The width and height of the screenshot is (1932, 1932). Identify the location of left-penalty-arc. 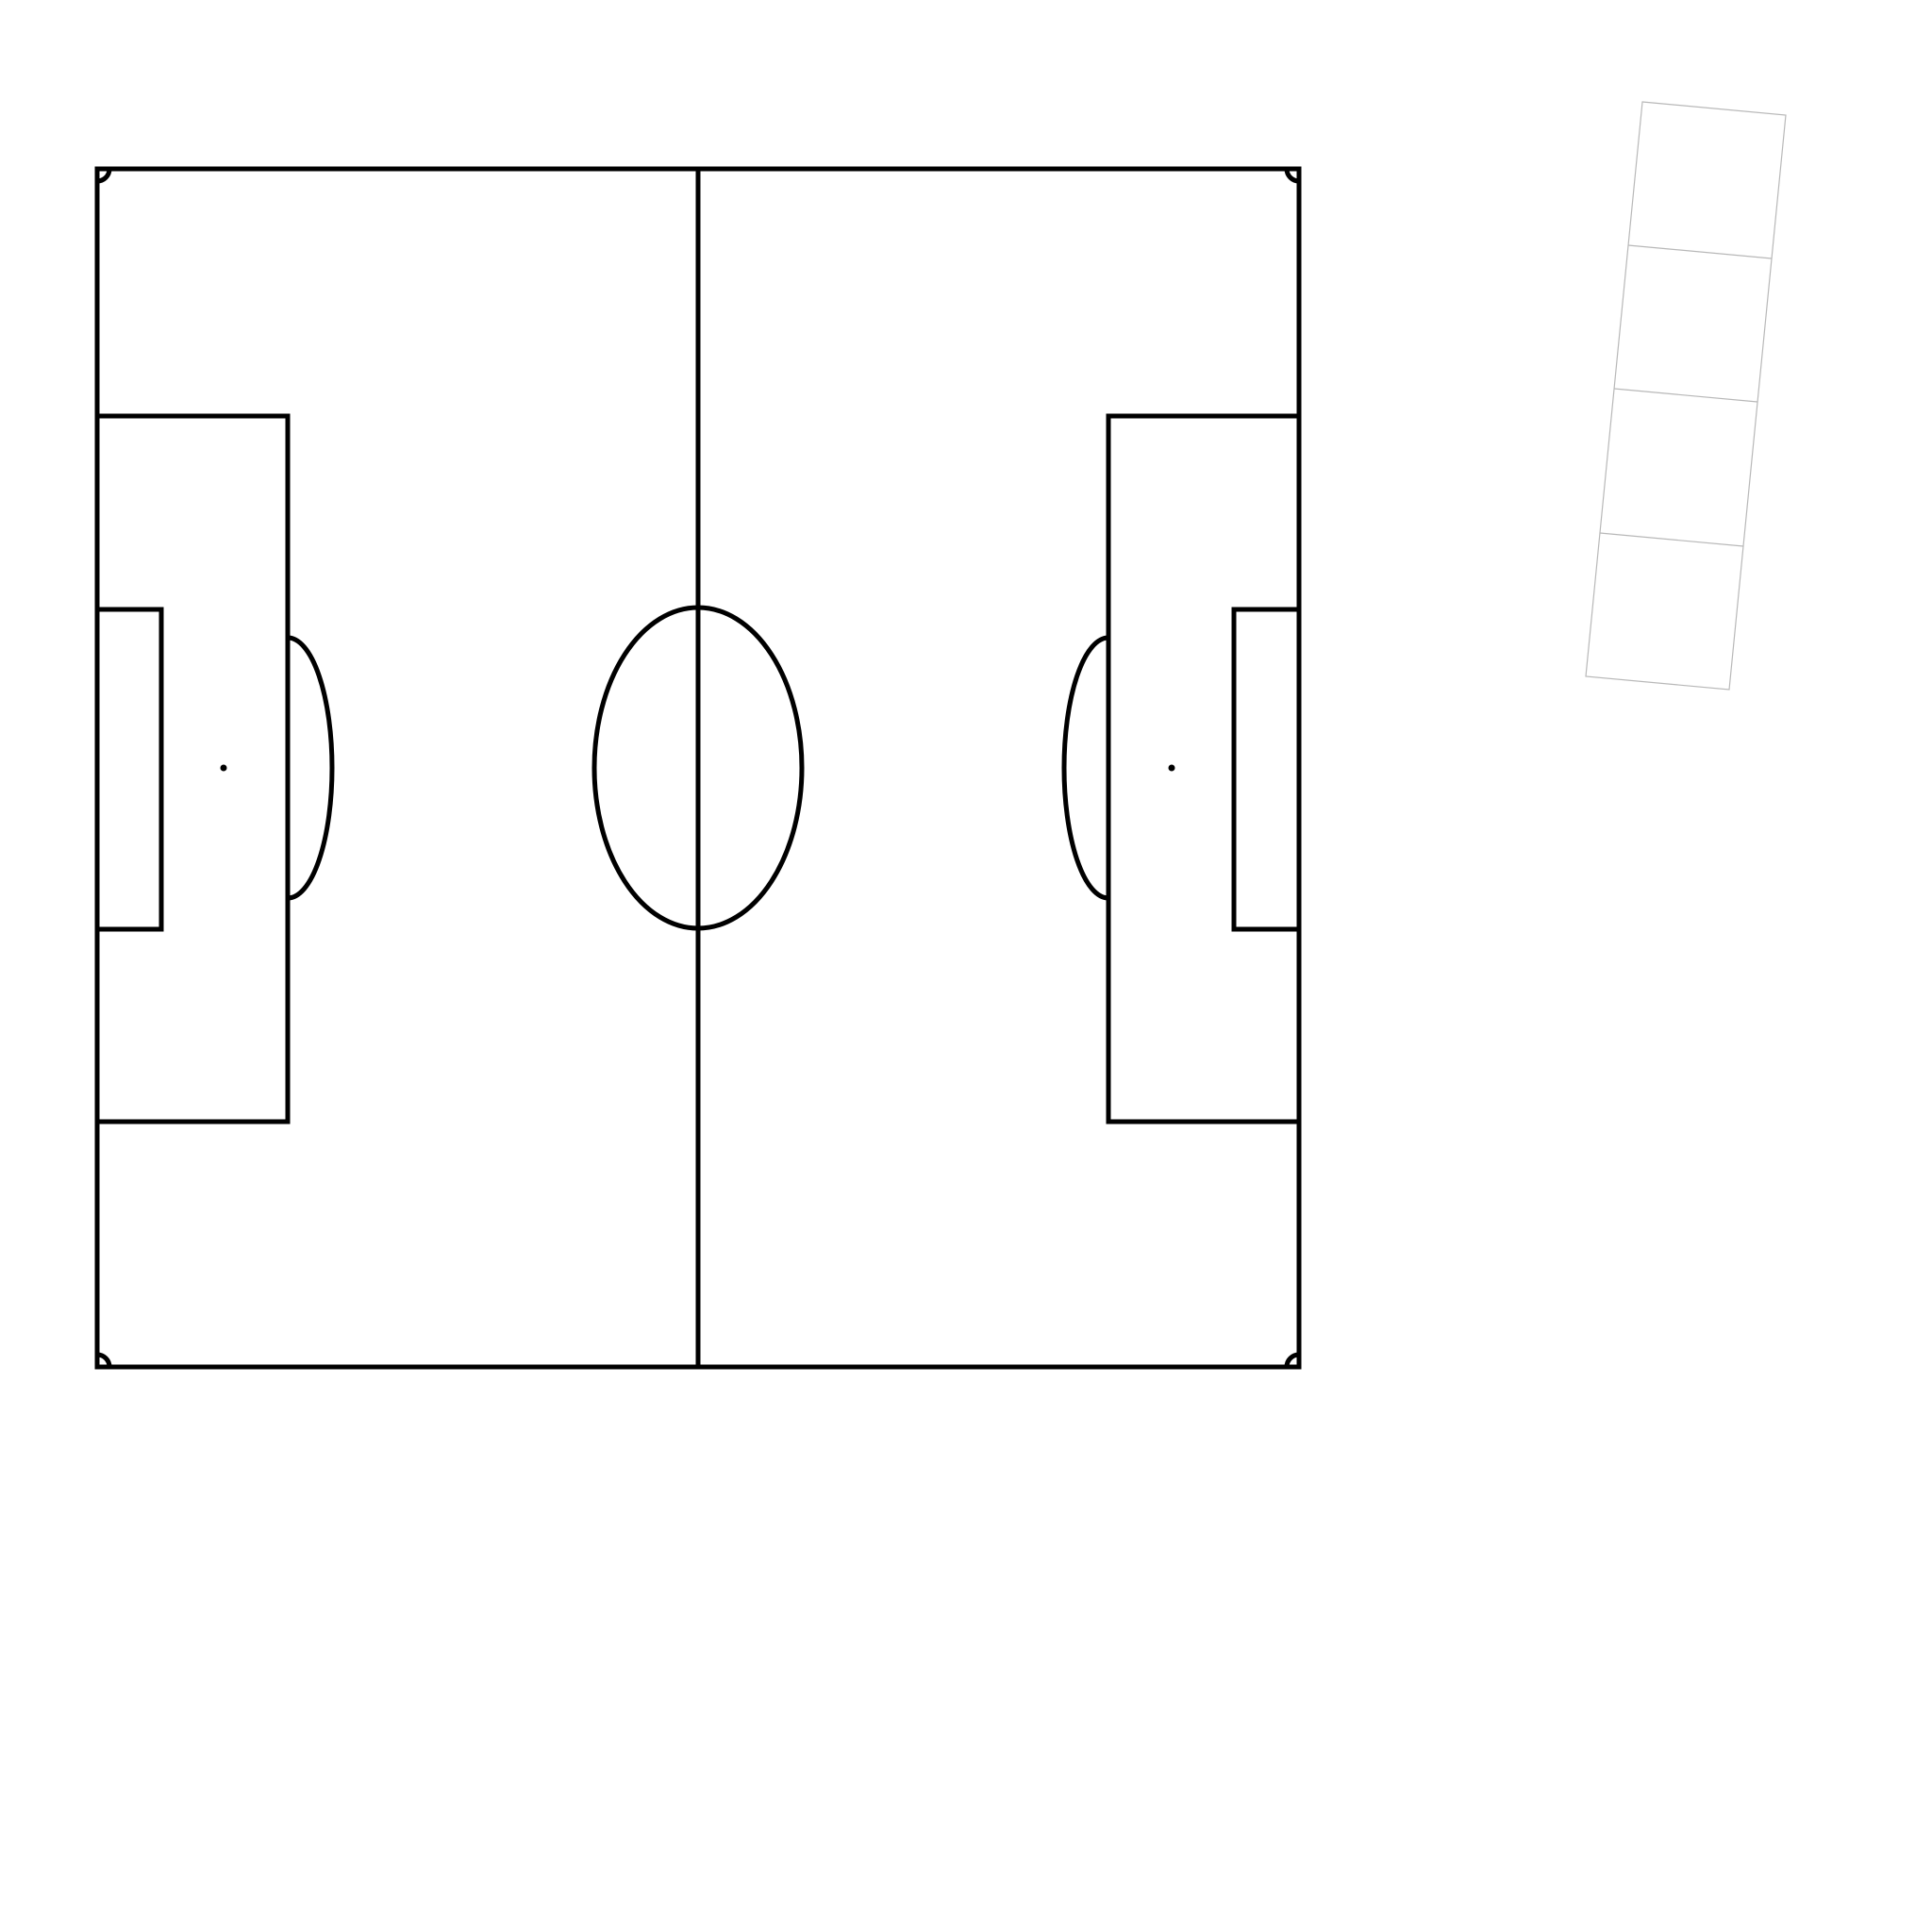
(311, 768).